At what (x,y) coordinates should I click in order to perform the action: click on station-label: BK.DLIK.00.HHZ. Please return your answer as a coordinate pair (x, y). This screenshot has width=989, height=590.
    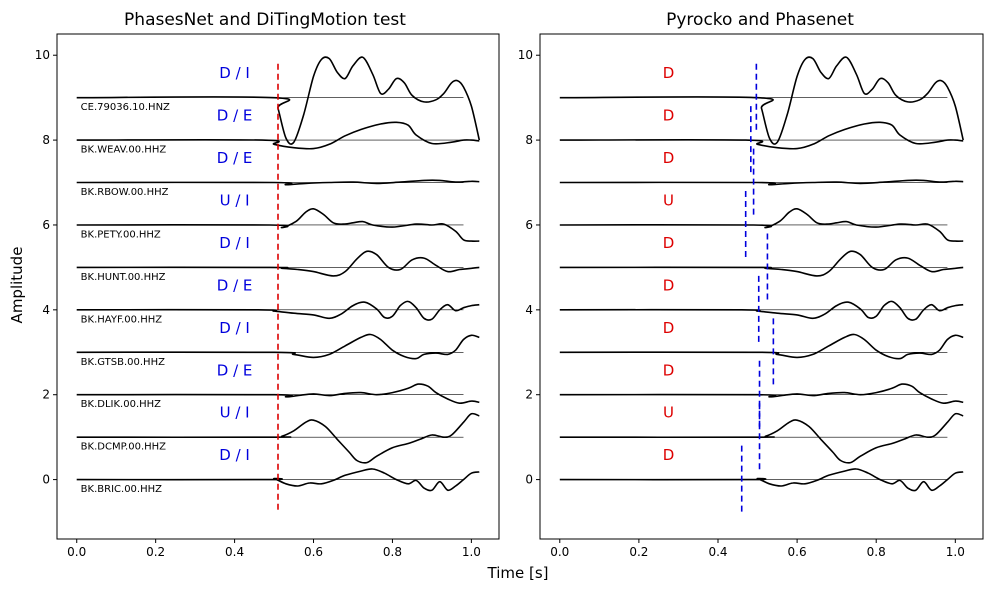
    Looking at the image, I should click on (121, 404).